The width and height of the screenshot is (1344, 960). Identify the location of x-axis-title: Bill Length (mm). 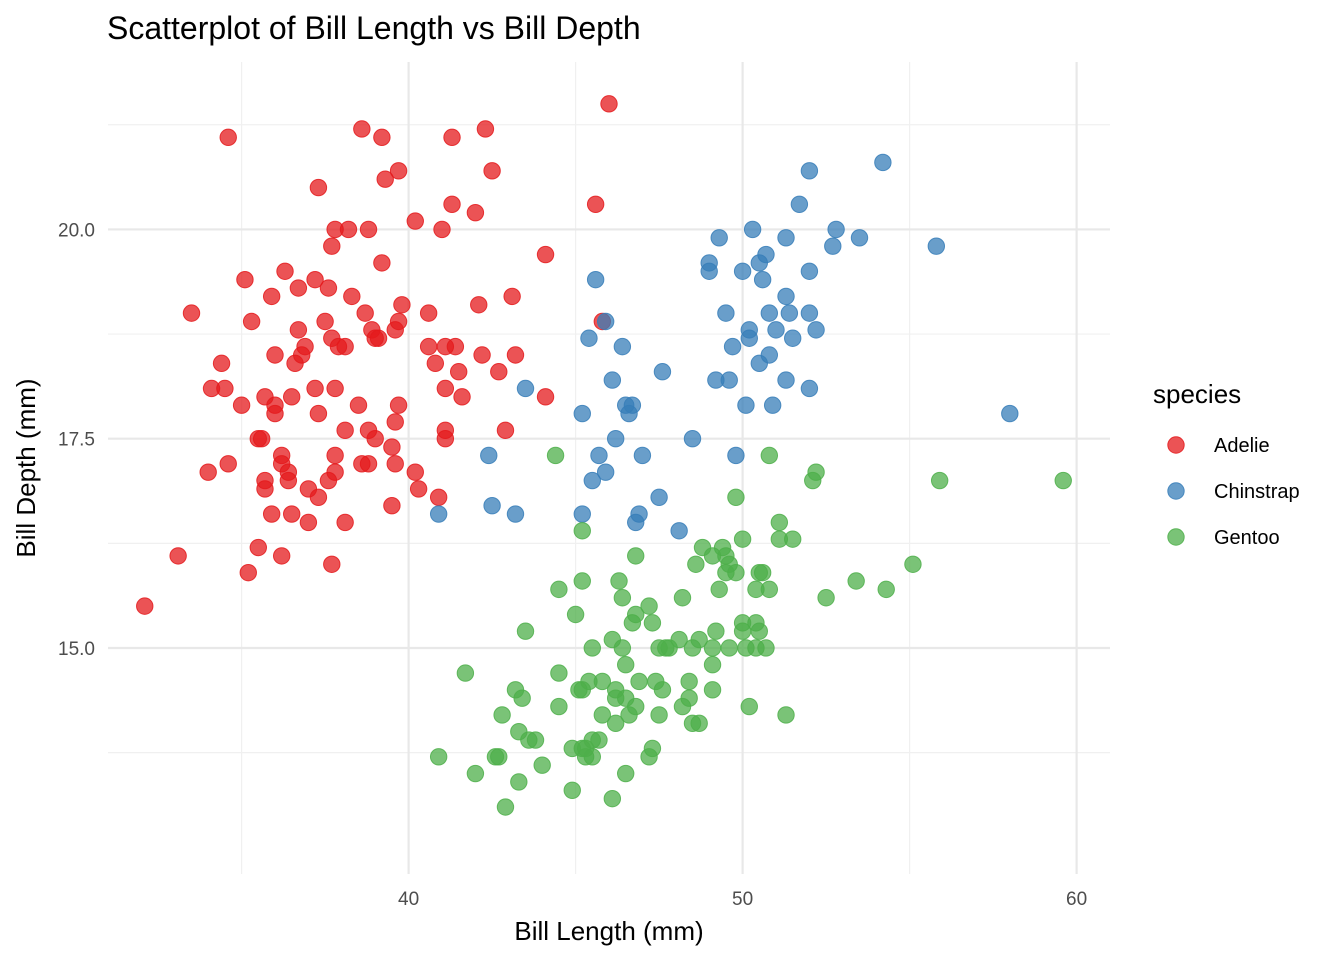
(608, 931).